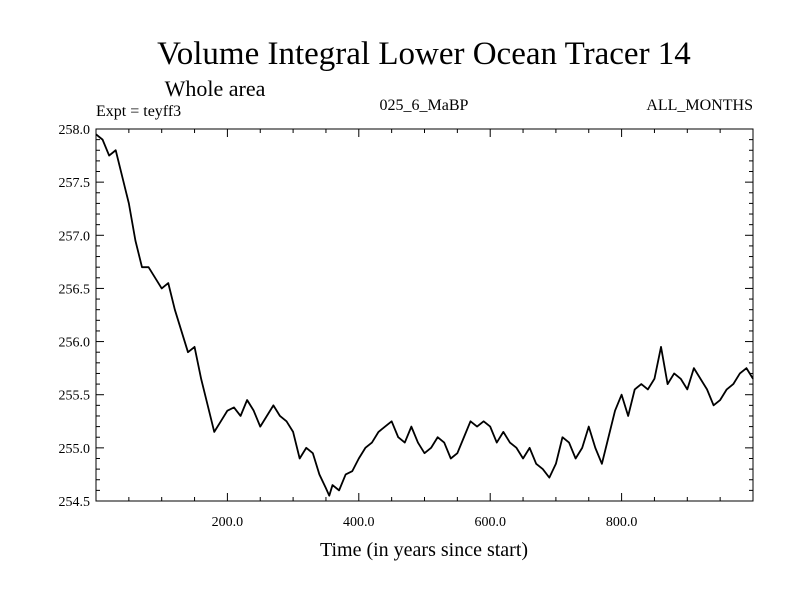 The image size is (800, 600). What do you see at coordinates (424, 105) in the screenshot?
I see `period-label: 025_6_MaBP` at bounding box center [424, 105].